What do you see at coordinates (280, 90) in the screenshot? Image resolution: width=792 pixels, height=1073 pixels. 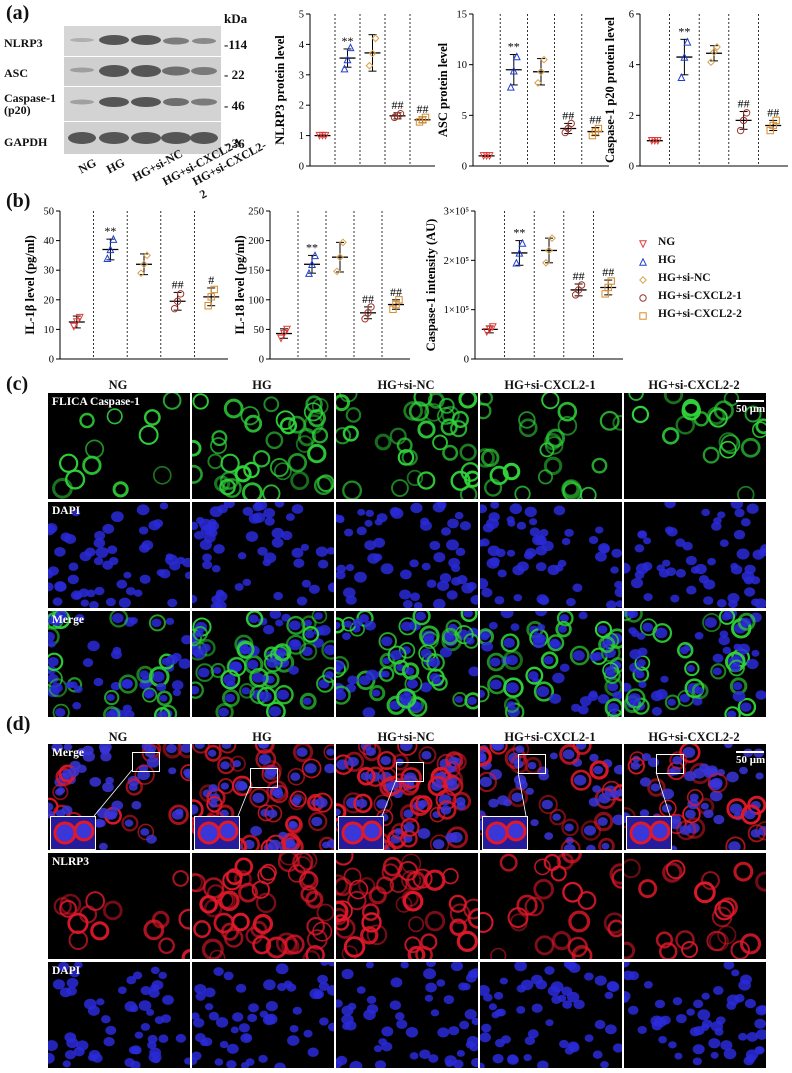 I see `y-axis-title: NLRP3 protein level` at bounding box center [280, 90].